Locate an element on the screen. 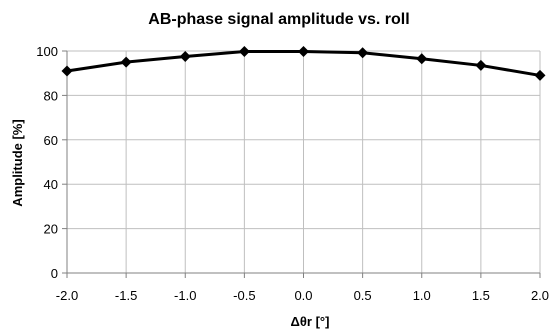 The image size is (551, 333). y-tick-label: 20 is located at coordinates (51, 229).